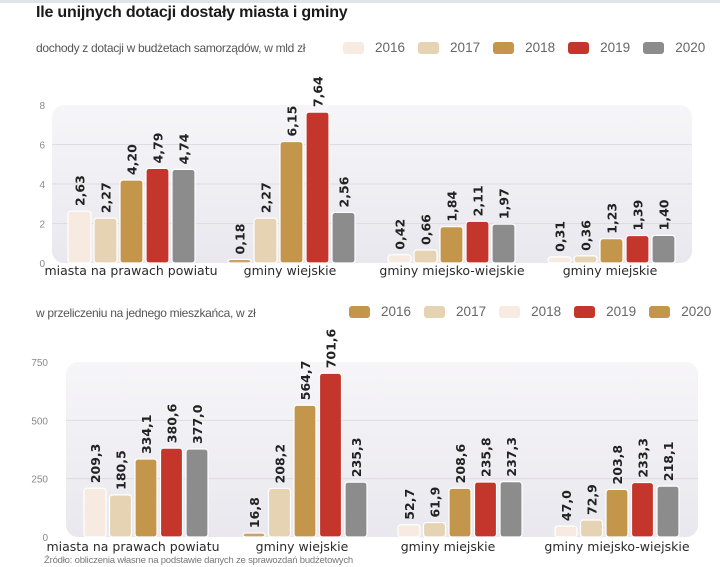 This screenshot has width=720, height=567. Describe the element at coordinates (592, 499) in the screenshot. I see `bar-value-label: 72,9` at that location.